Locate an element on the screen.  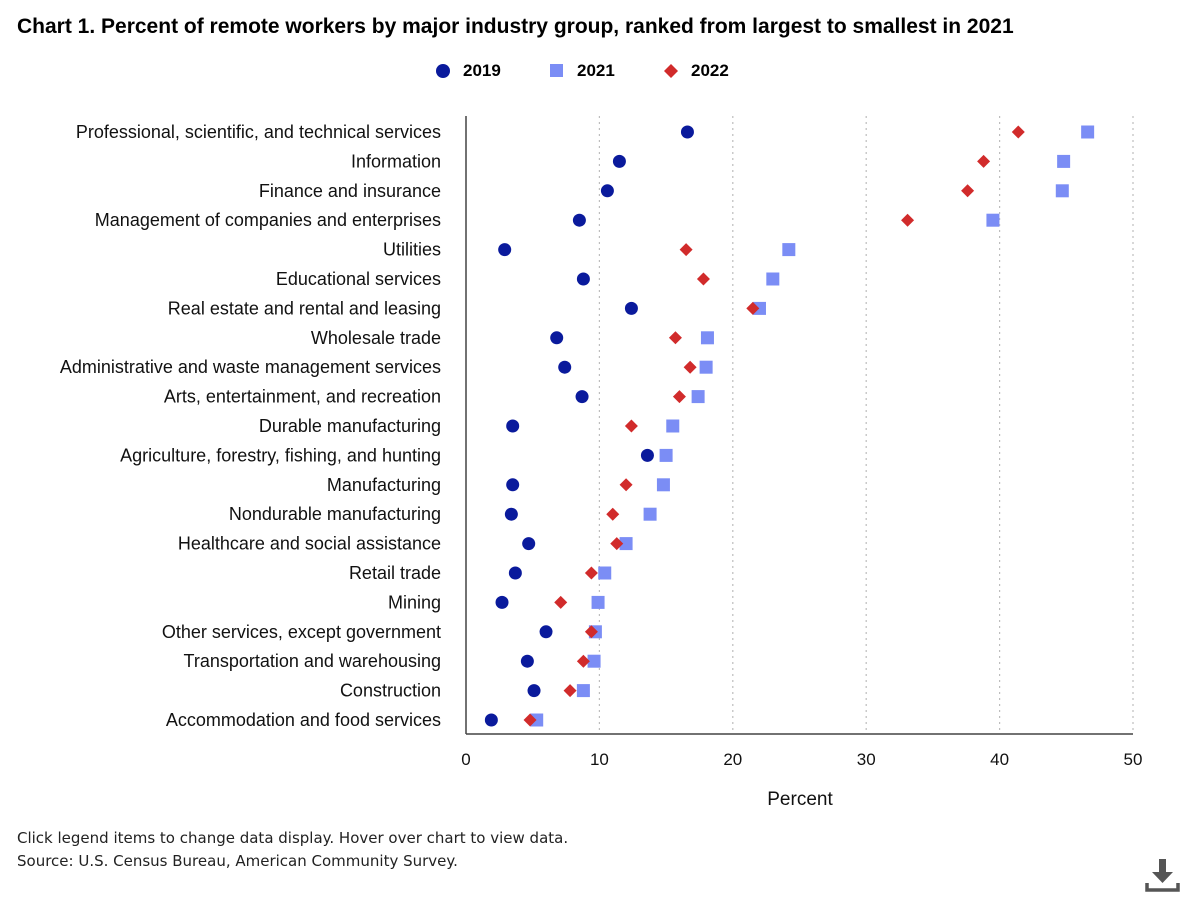
category-label: Finance and insurance is located at coordinates (350, 191).